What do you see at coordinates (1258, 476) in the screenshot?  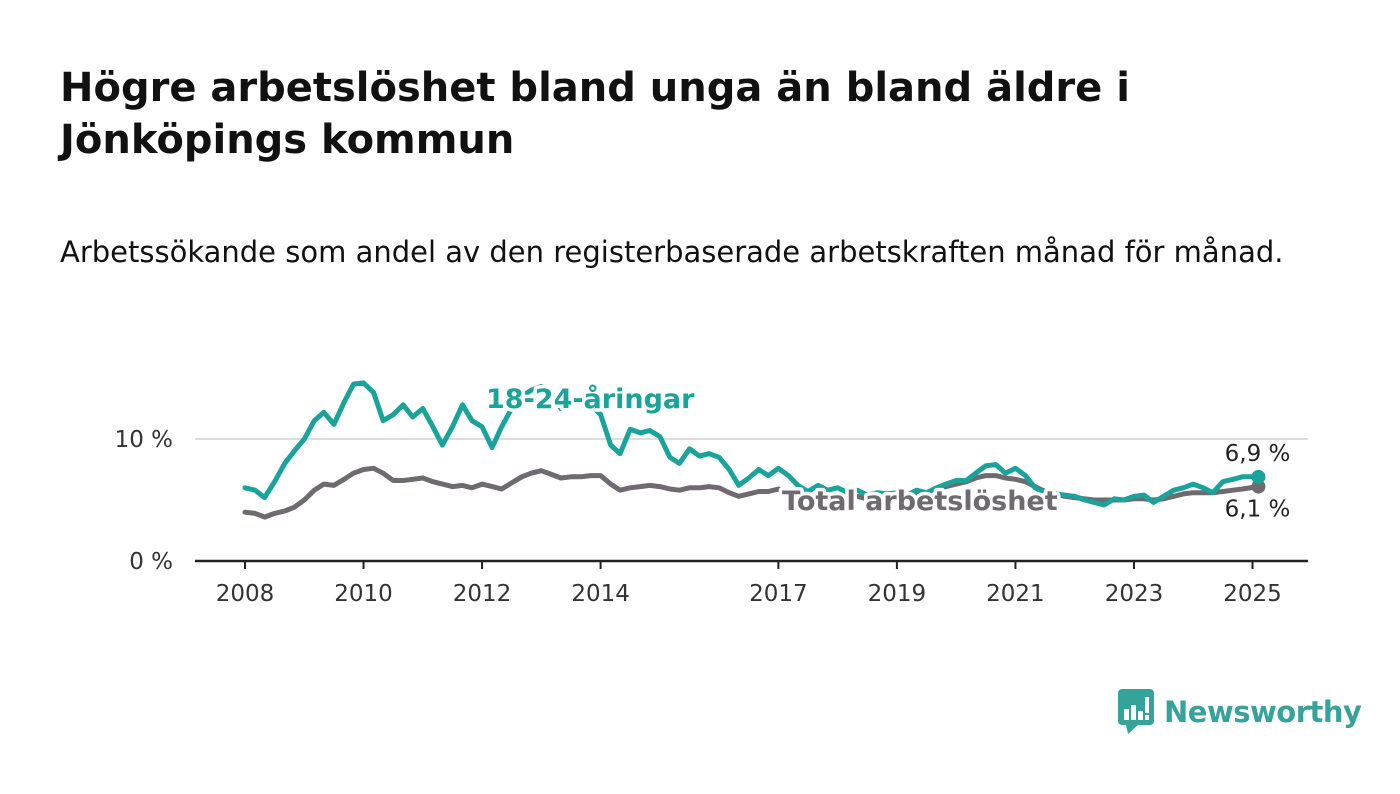 I see `series-endpoint-youth` at bounding box center [1258, 476].